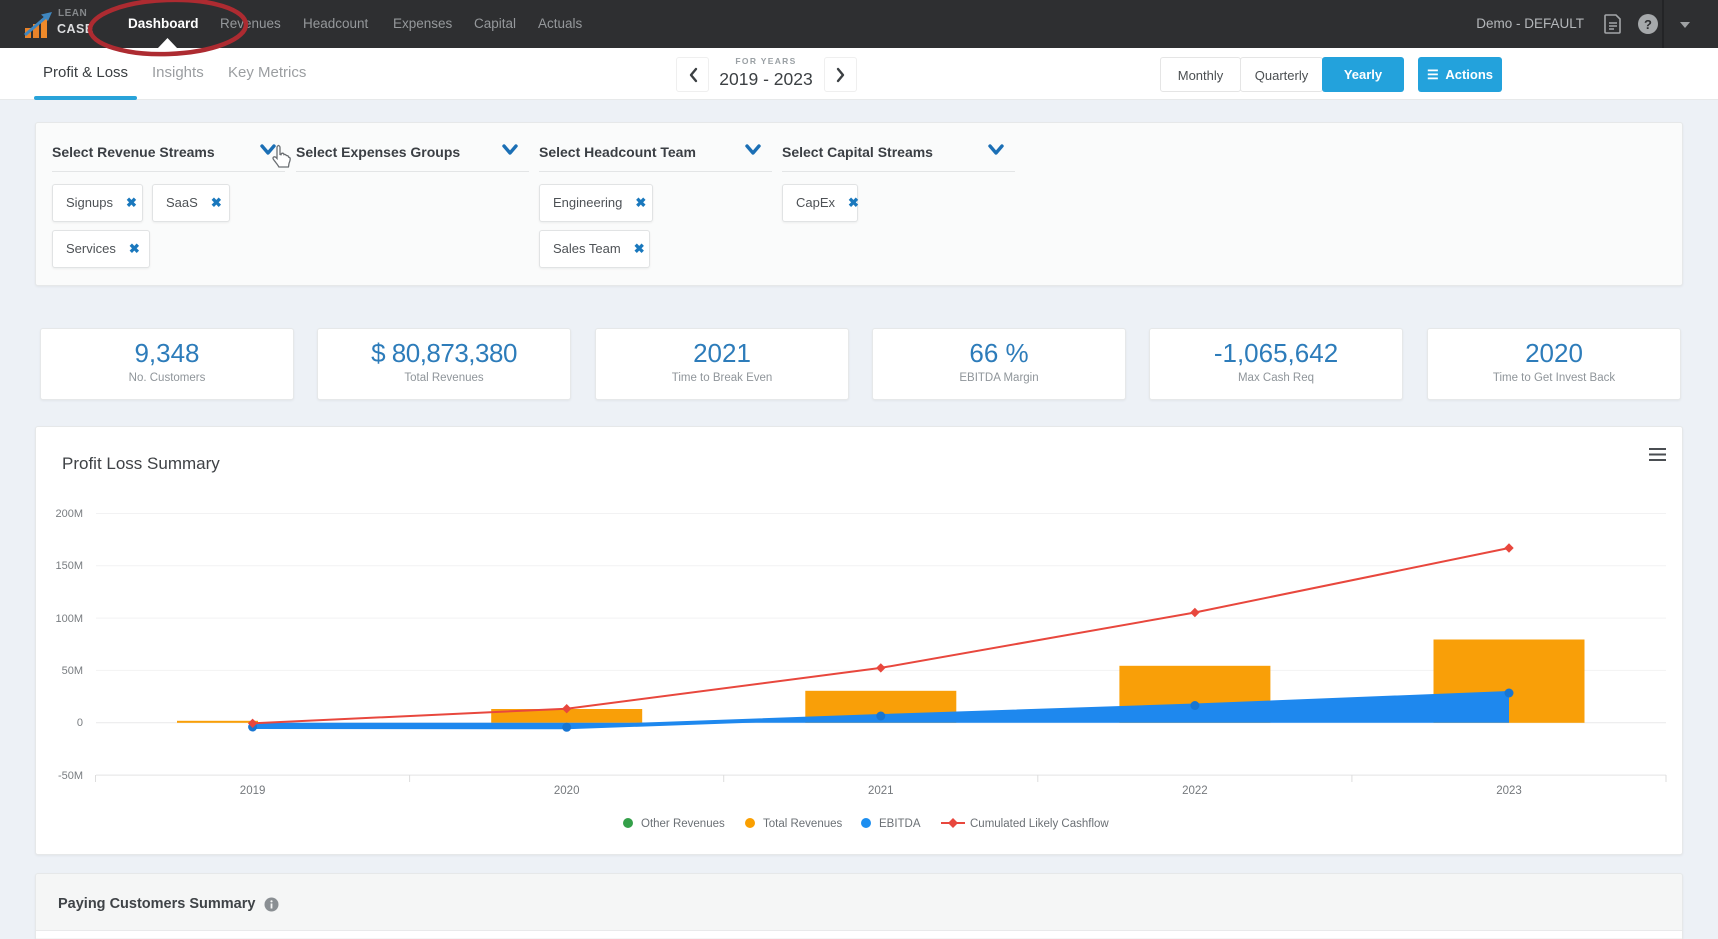 The image size is (1718, 939). Describe the element at coordinates (1509, 791) in the screenshot. I see `svg-text: 2023` at that location.